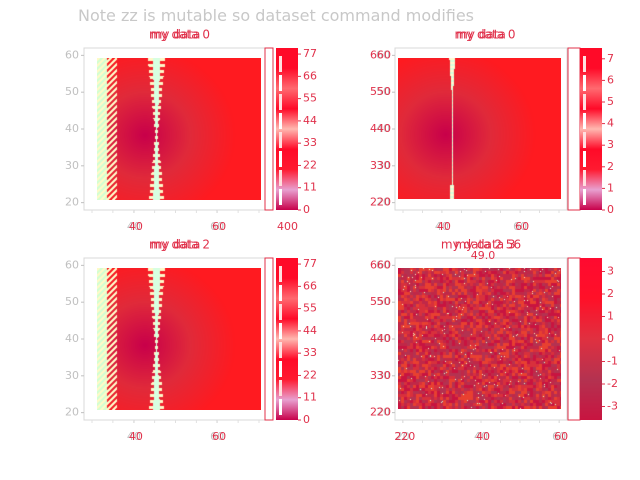  What do you see at coordinates (310, 374) in the screenshot?
I see `colorbar-tick-label-2-2: 22` at bounding box center [310, 374].